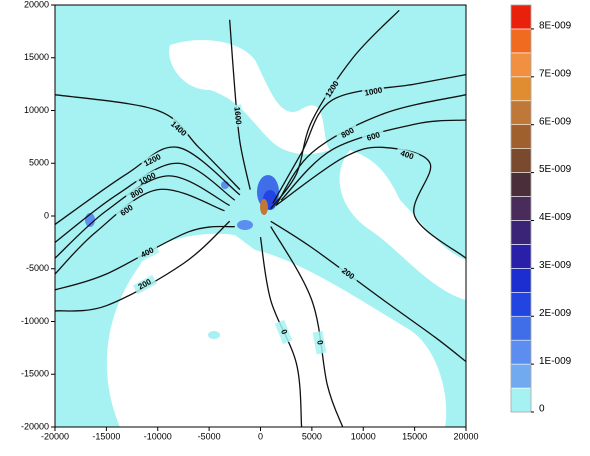  Describe the element at coordinates (555, 73) in the screenshot. I see `colorbar-tick-label: 7E-009` at that location.